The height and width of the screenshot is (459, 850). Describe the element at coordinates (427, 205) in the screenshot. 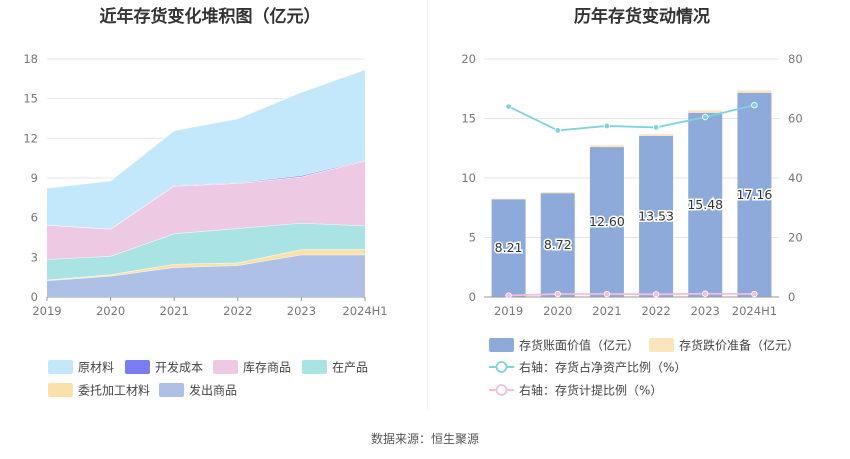

I see `panel-divider` at that location.